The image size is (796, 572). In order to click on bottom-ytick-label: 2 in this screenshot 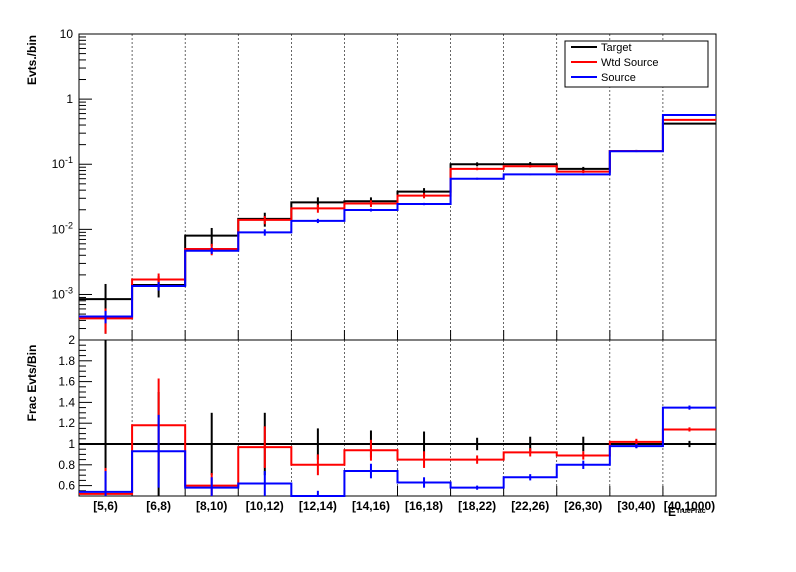, I will do `click(71, 340)`.